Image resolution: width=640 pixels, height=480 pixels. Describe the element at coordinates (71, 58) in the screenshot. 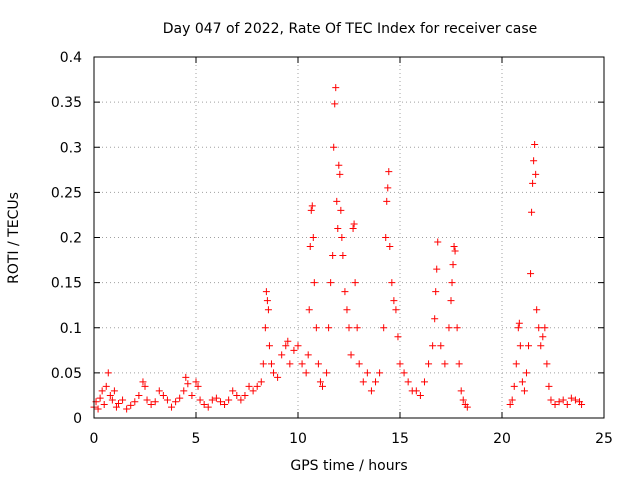

I see `y-tick-label: 0.4` at that location.